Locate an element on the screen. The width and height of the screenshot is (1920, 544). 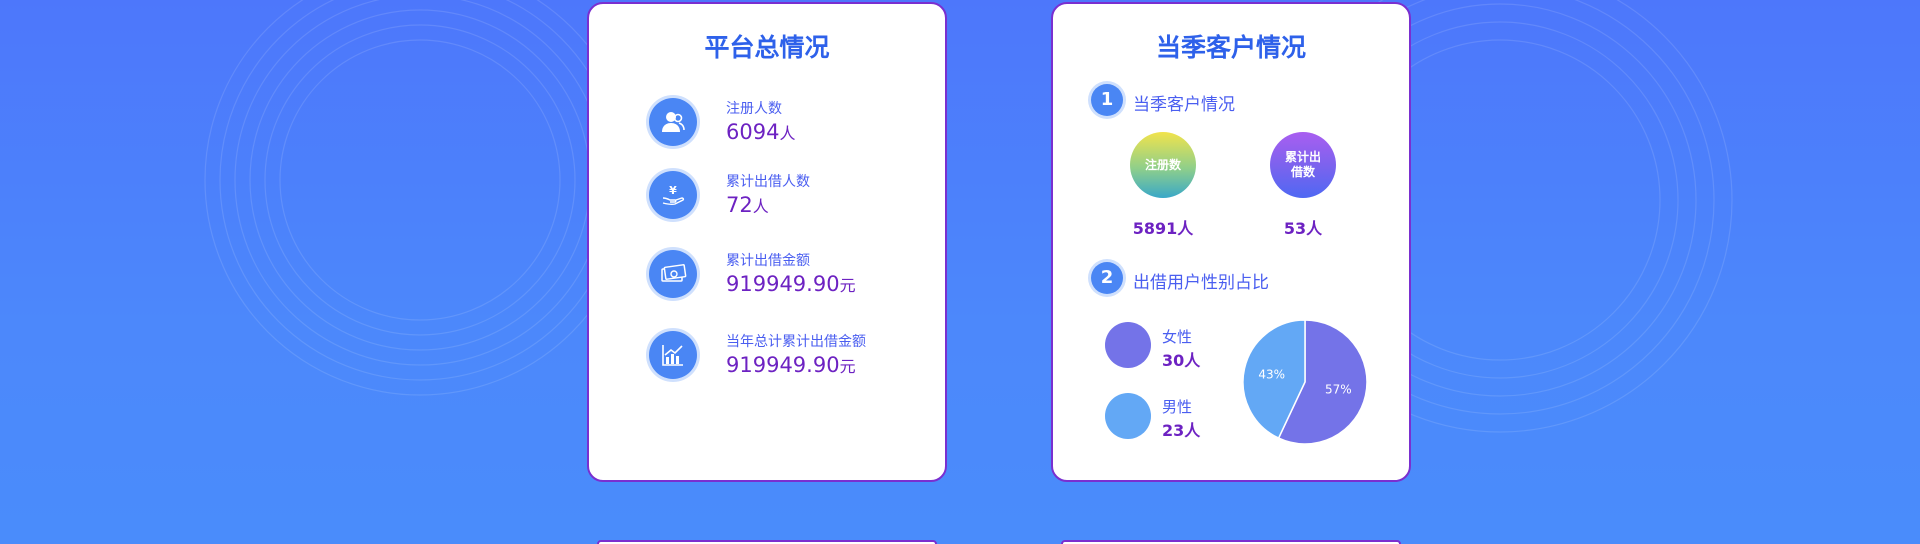
section-number: 2 is located at coordinates (1107, 278).